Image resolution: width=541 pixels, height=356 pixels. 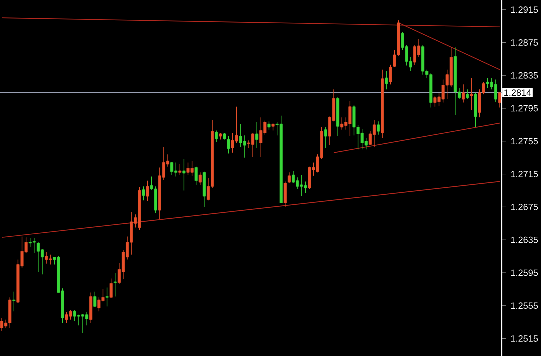 I want to click on y-tick-label: 1.2795, so click(x=524, y=108).